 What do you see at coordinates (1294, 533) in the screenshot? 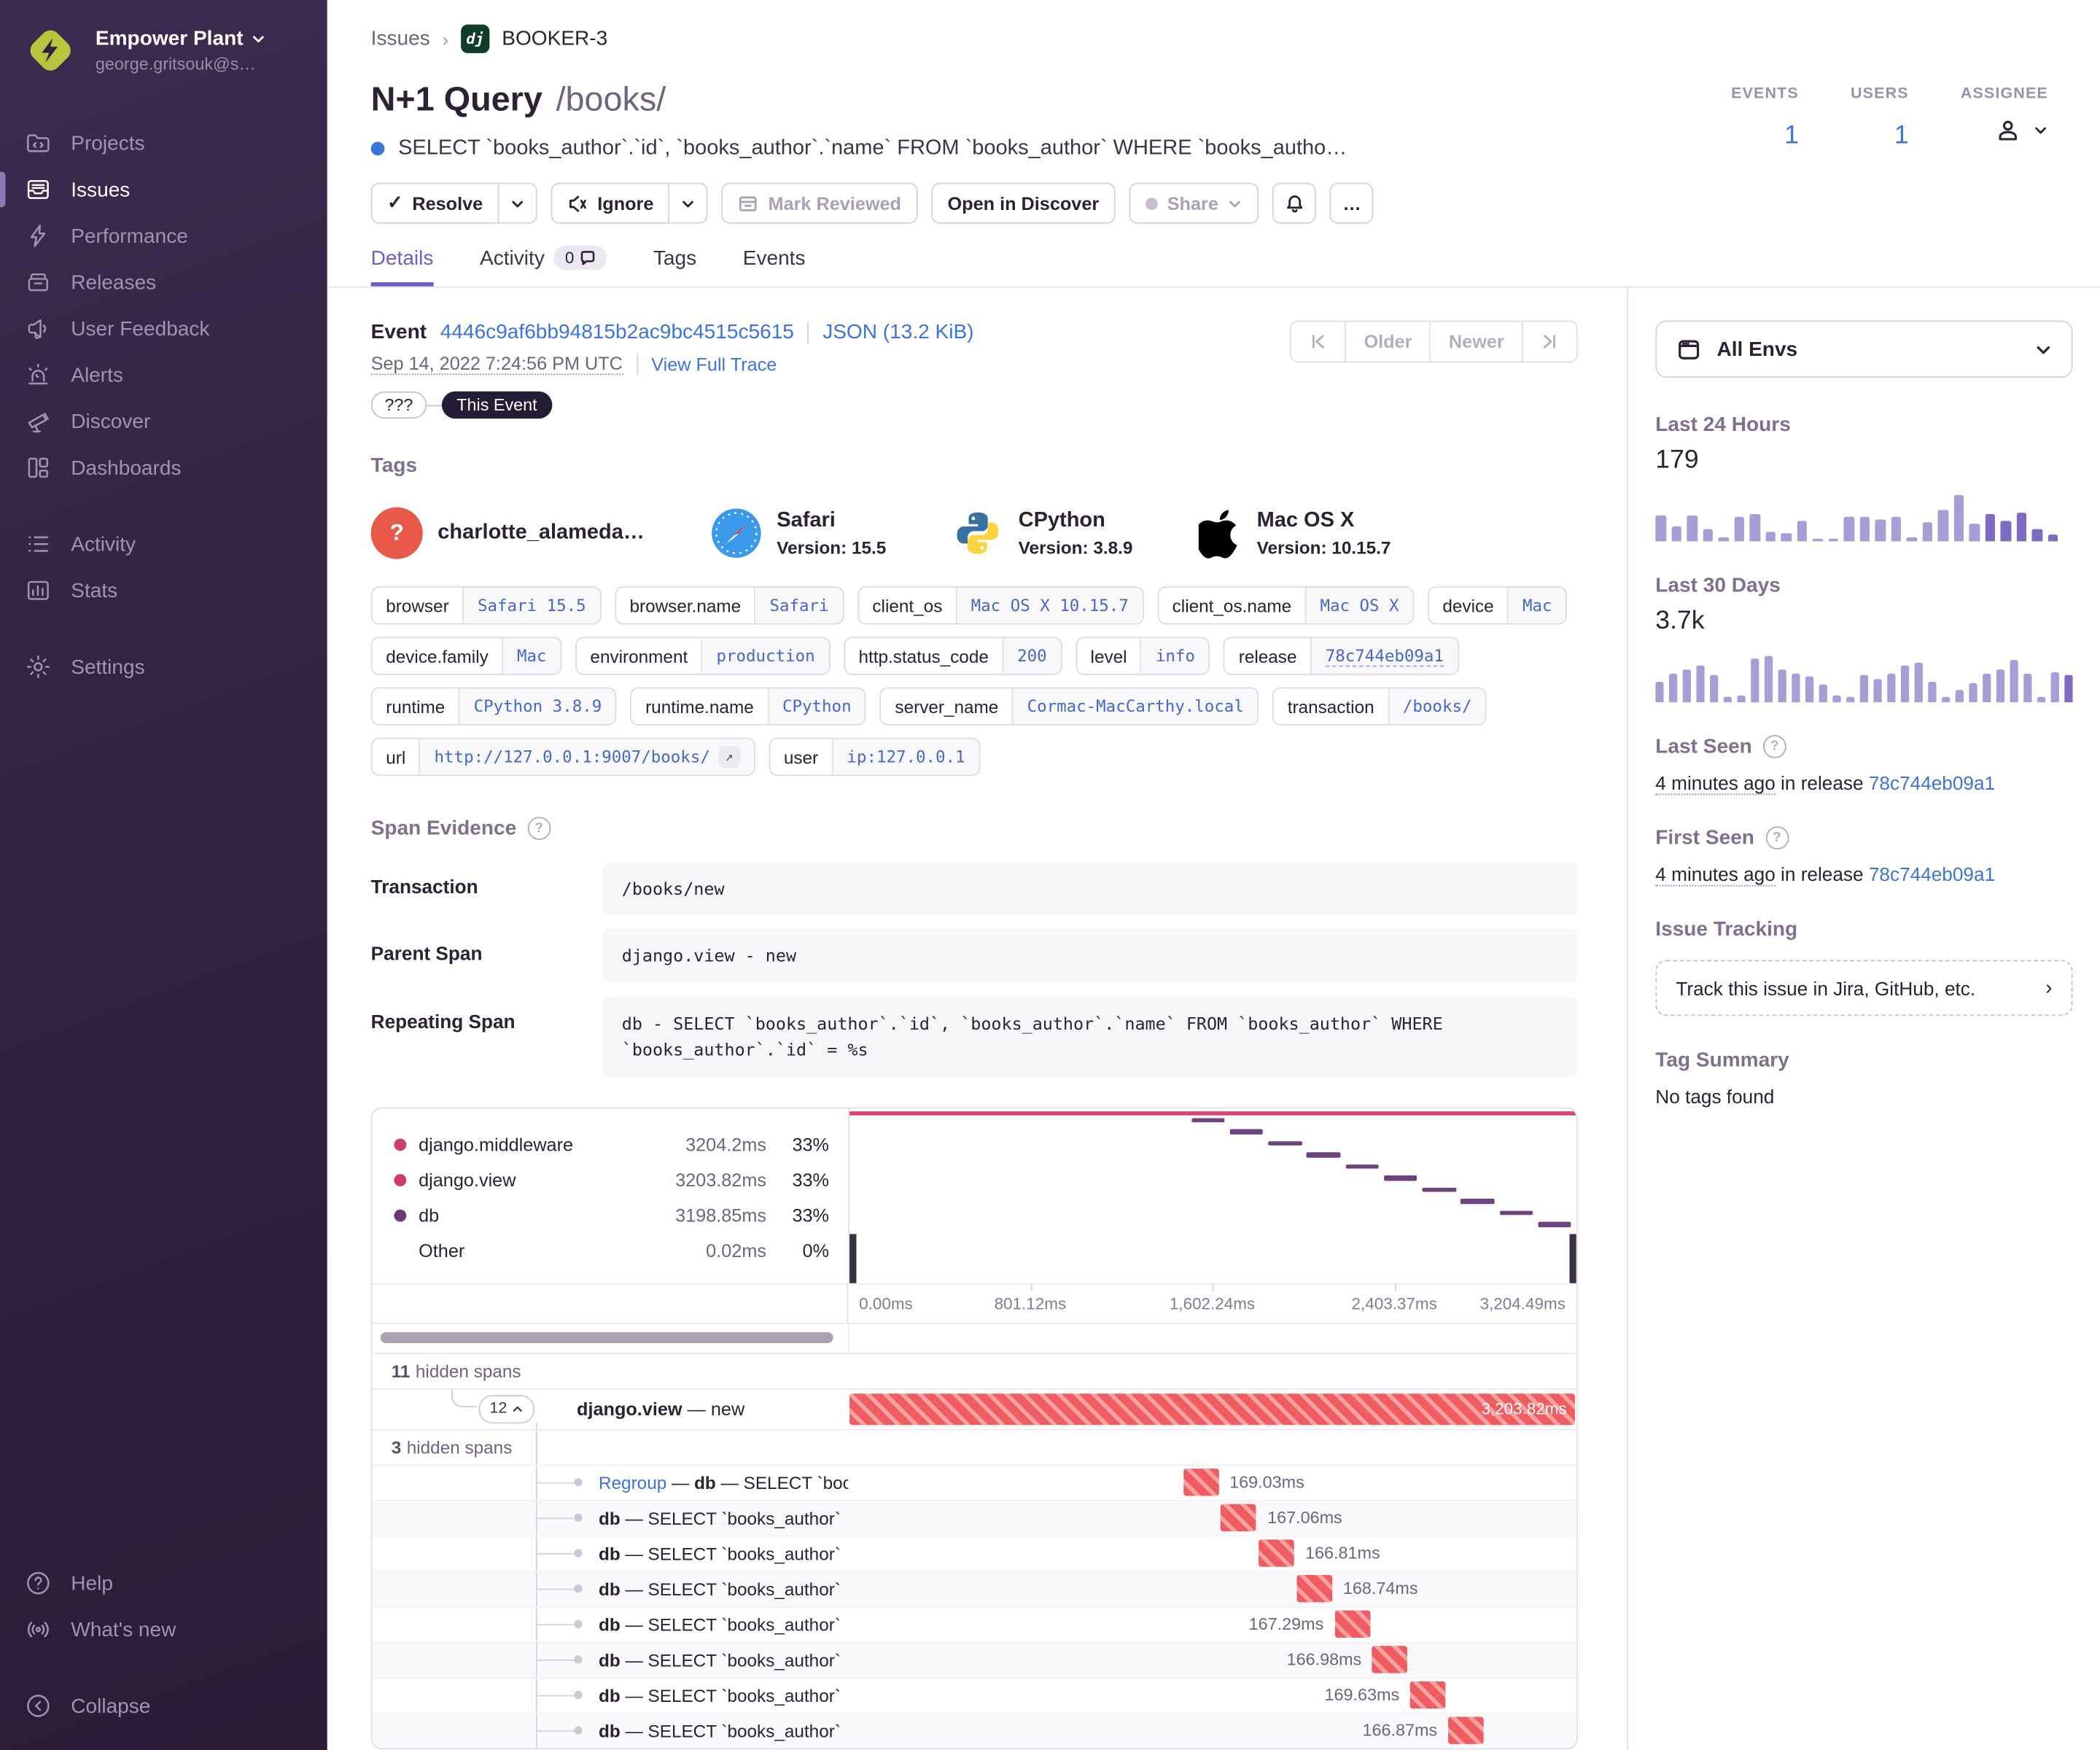
I see `featured-tag-mac-os-x: Mac OS X Version: 10.15.7` at bounding box center [1294, 533].